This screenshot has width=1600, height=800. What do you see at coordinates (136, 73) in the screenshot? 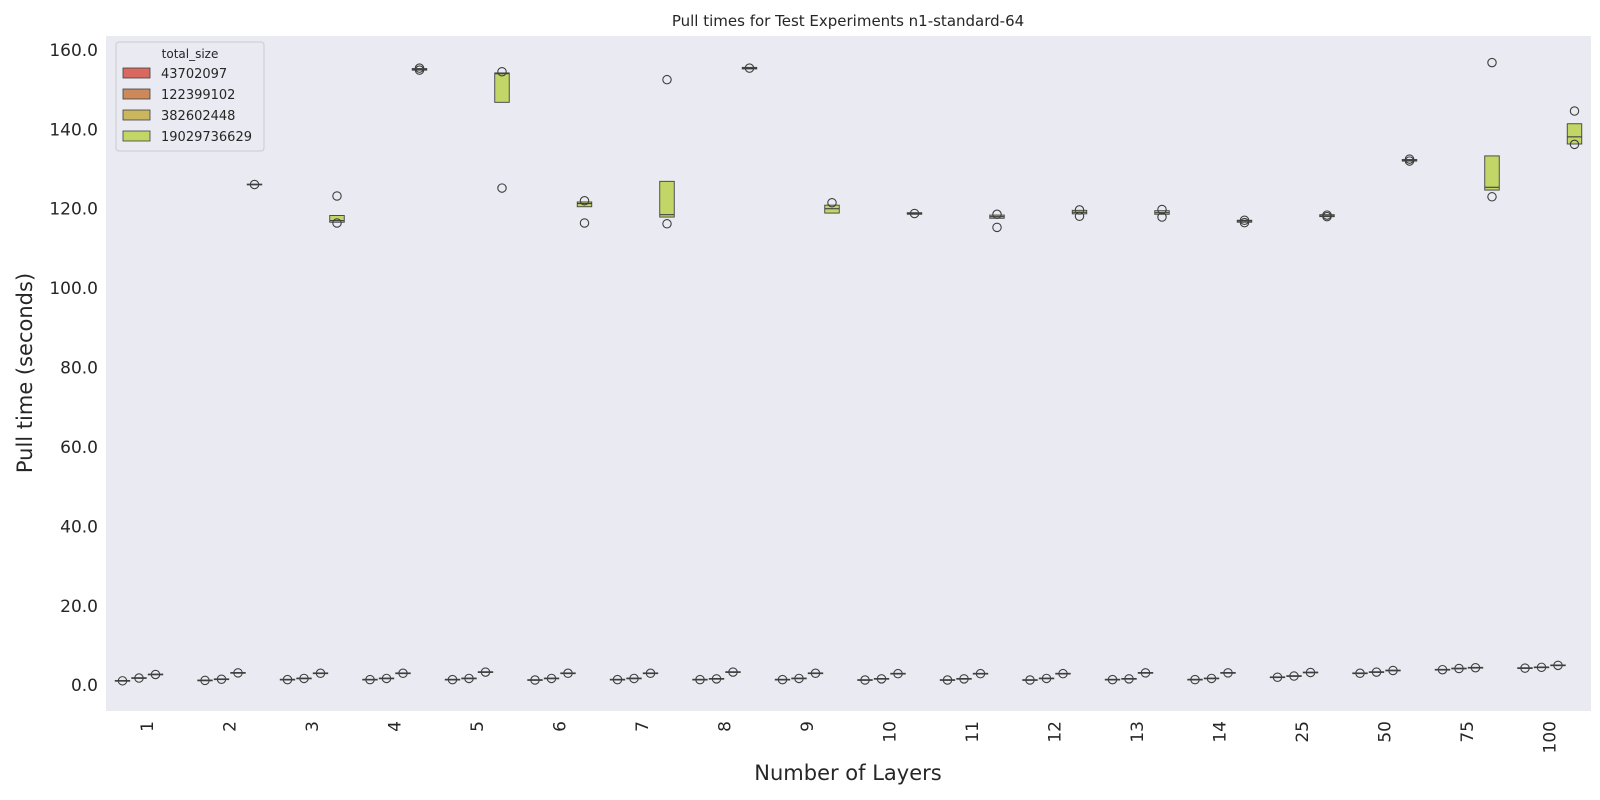
I see `legend-swatch` at bounding box center [136, 73].